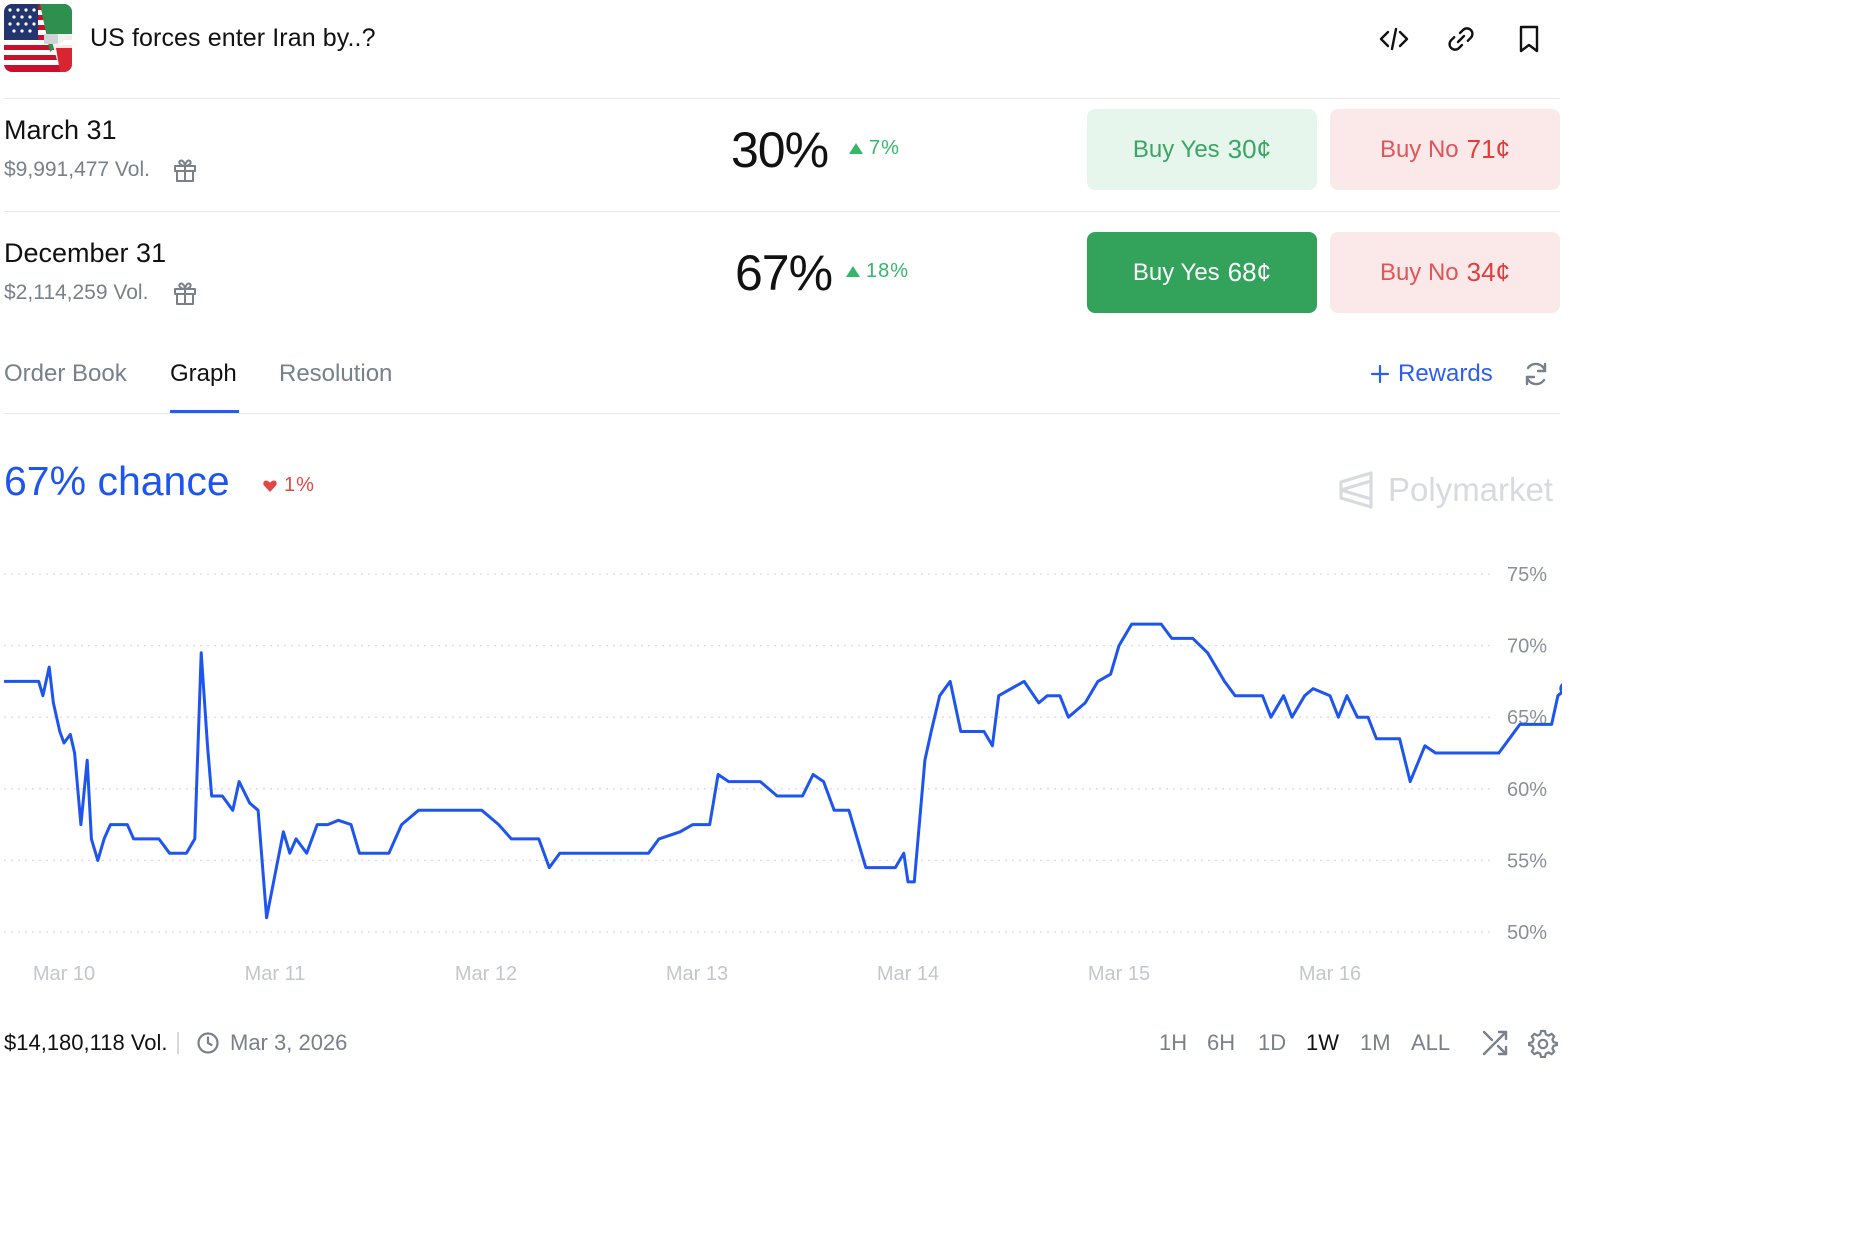  What do you see at coordinates (1249, 149) in the screenshot?
I see `buy-yes-price: 30¢` at bounding box center [1249, 149].